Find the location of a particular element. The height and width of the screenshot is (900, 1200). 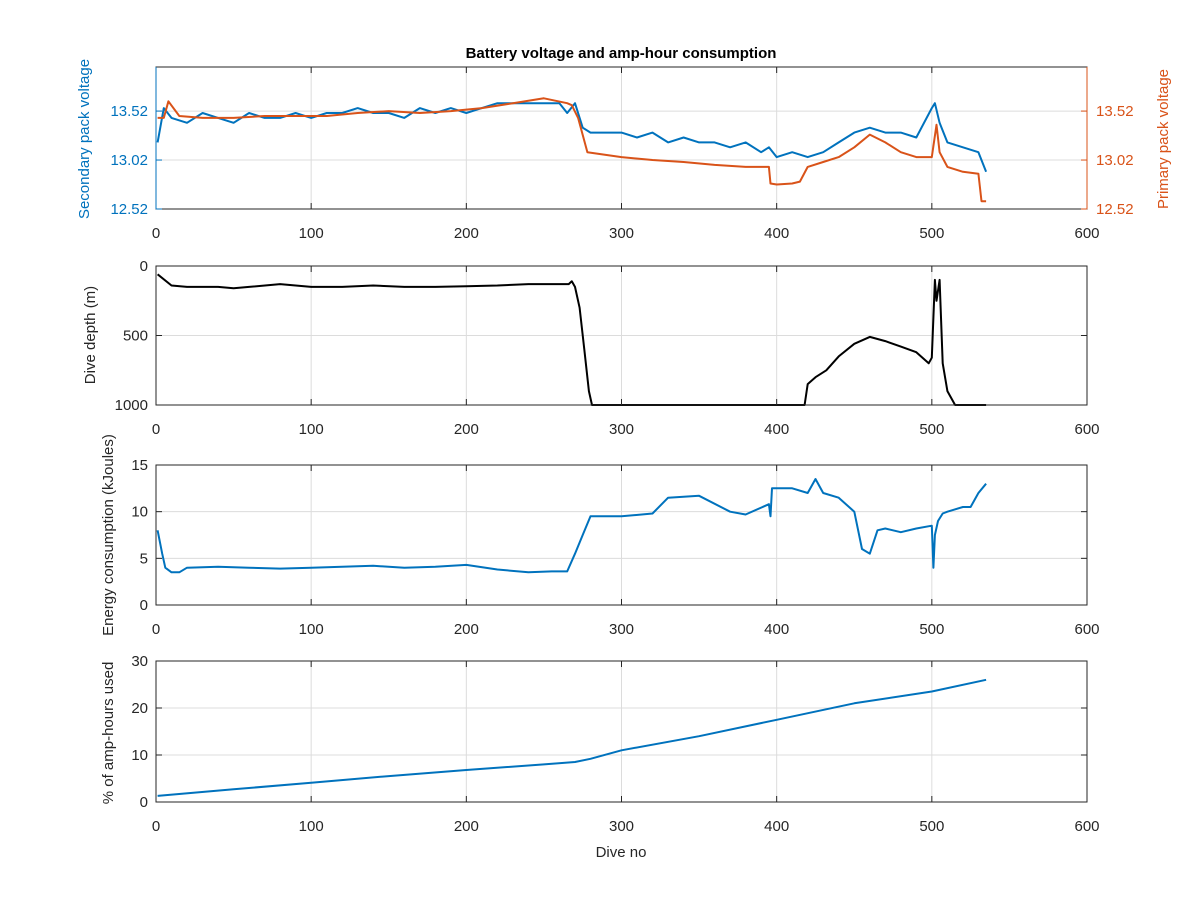

y-axis-label: Dive depth (m) is located at coordinates (90, 335).